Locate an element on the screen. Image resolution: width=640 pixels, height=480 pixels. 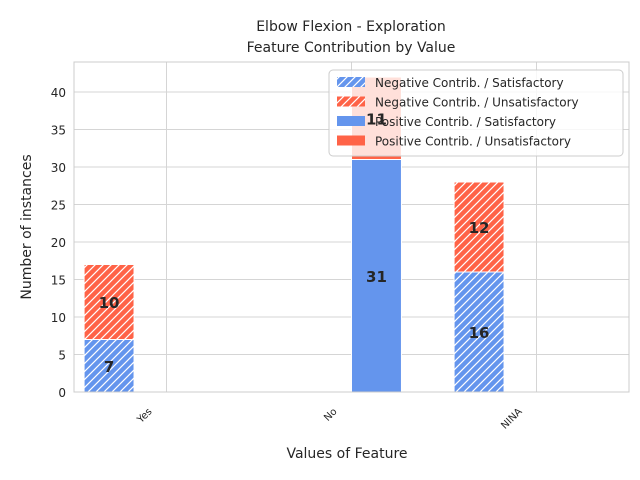
chart-title-line2: Feature Contribution by Value is located at coordinates (351, 48).